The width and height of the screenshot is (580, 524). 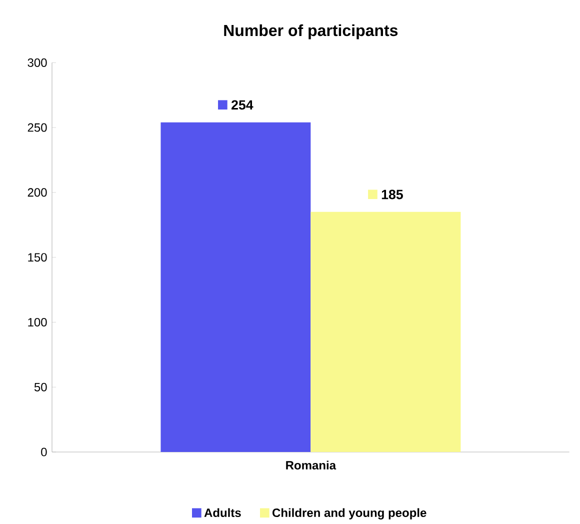 What do you see at coordinates (311, 32) in the screenshot?
I see `chart-title: Number of participants` at bounding box center [311, 32].